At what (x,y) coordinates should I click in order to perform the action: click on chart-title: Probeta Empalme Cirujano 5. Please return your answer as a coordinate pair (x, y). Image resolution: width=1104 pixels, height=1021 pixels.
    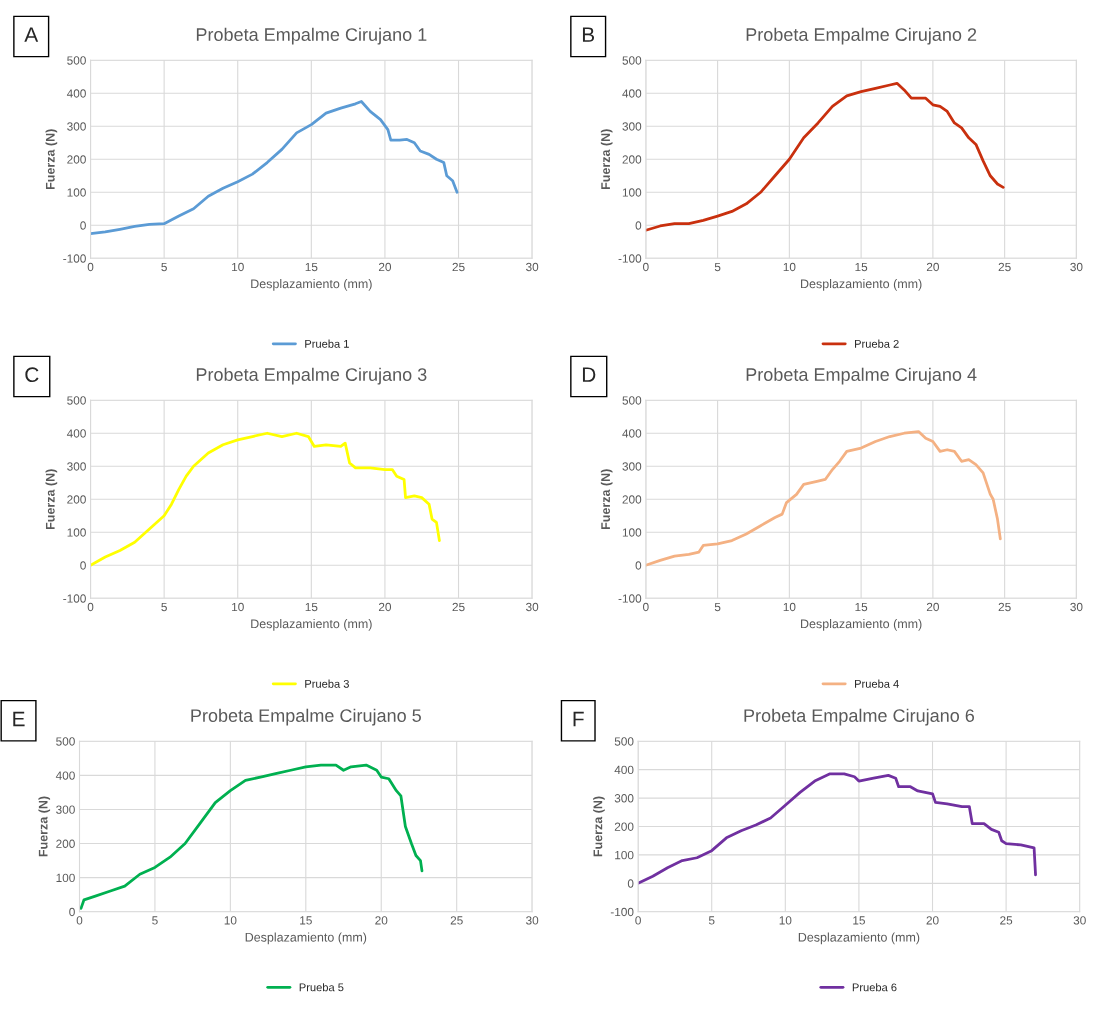
    Looking at the image, I should click on (306, 717).